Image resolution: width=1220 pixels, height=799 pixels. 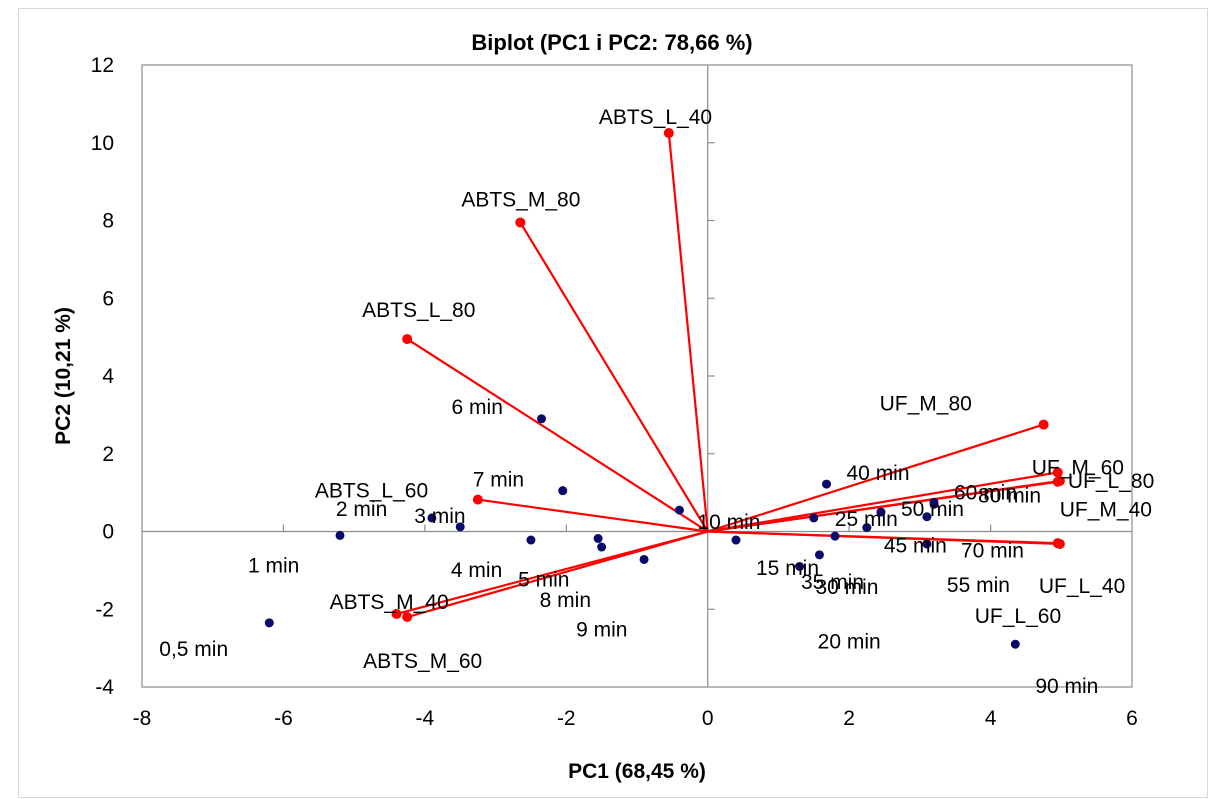 What do you see at coordinates (927, 517) in the screenshot?
I see `observation-point-70-min` at bounding box center [927, 517].